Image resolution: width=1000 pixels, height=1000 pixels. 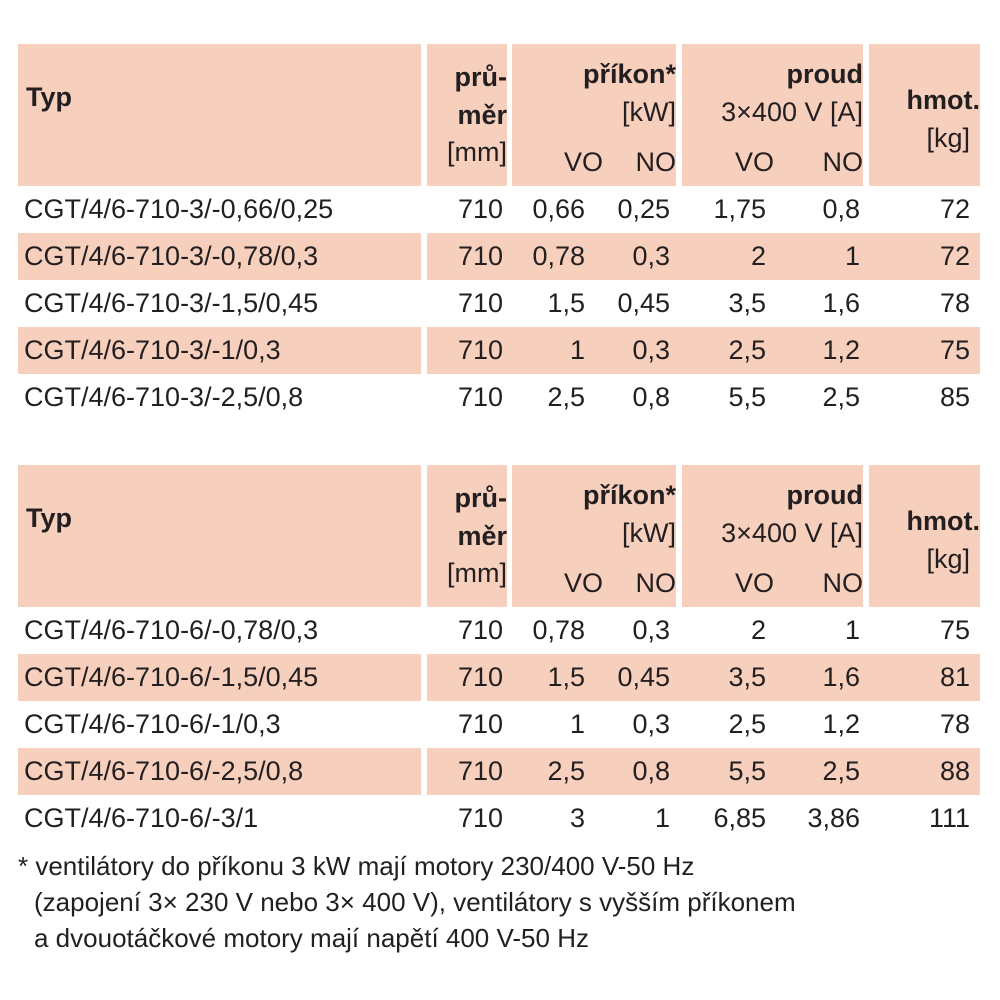 I want to click on cell-typ: CGT/4/6-710-3/-2,5/0,8, so click(x=164, y=397).